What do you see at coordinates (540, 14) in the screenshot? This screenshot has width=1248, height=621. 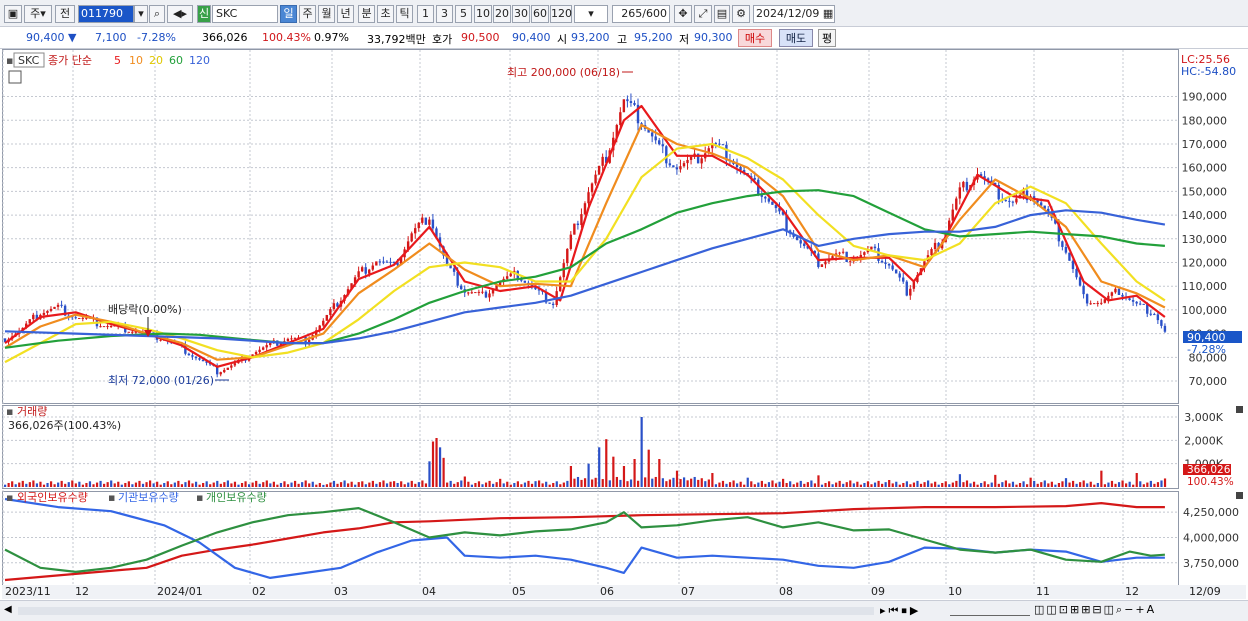 I see `interval-60: 60` at bounding box center [540, 14].